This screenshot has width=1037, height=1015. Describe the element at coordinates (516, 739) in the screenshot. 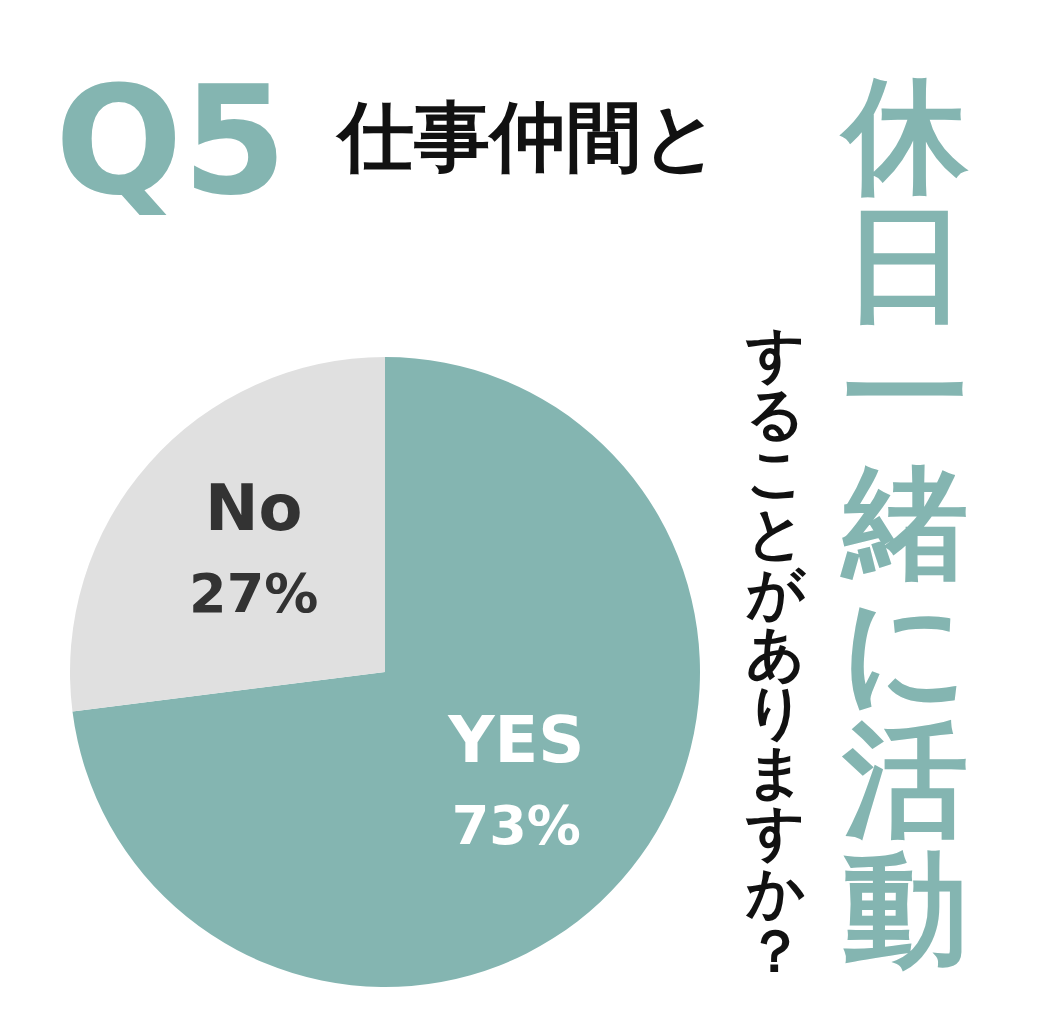

I see `slice-label: YES` at that location.